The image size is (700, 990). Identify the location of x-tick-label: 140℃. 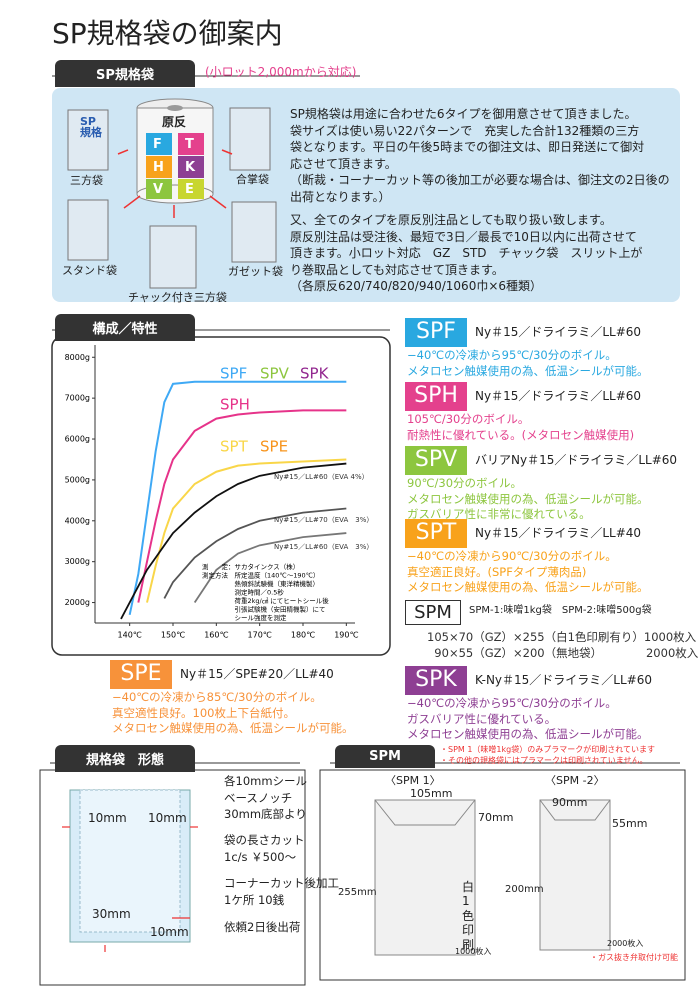
(130, 635).